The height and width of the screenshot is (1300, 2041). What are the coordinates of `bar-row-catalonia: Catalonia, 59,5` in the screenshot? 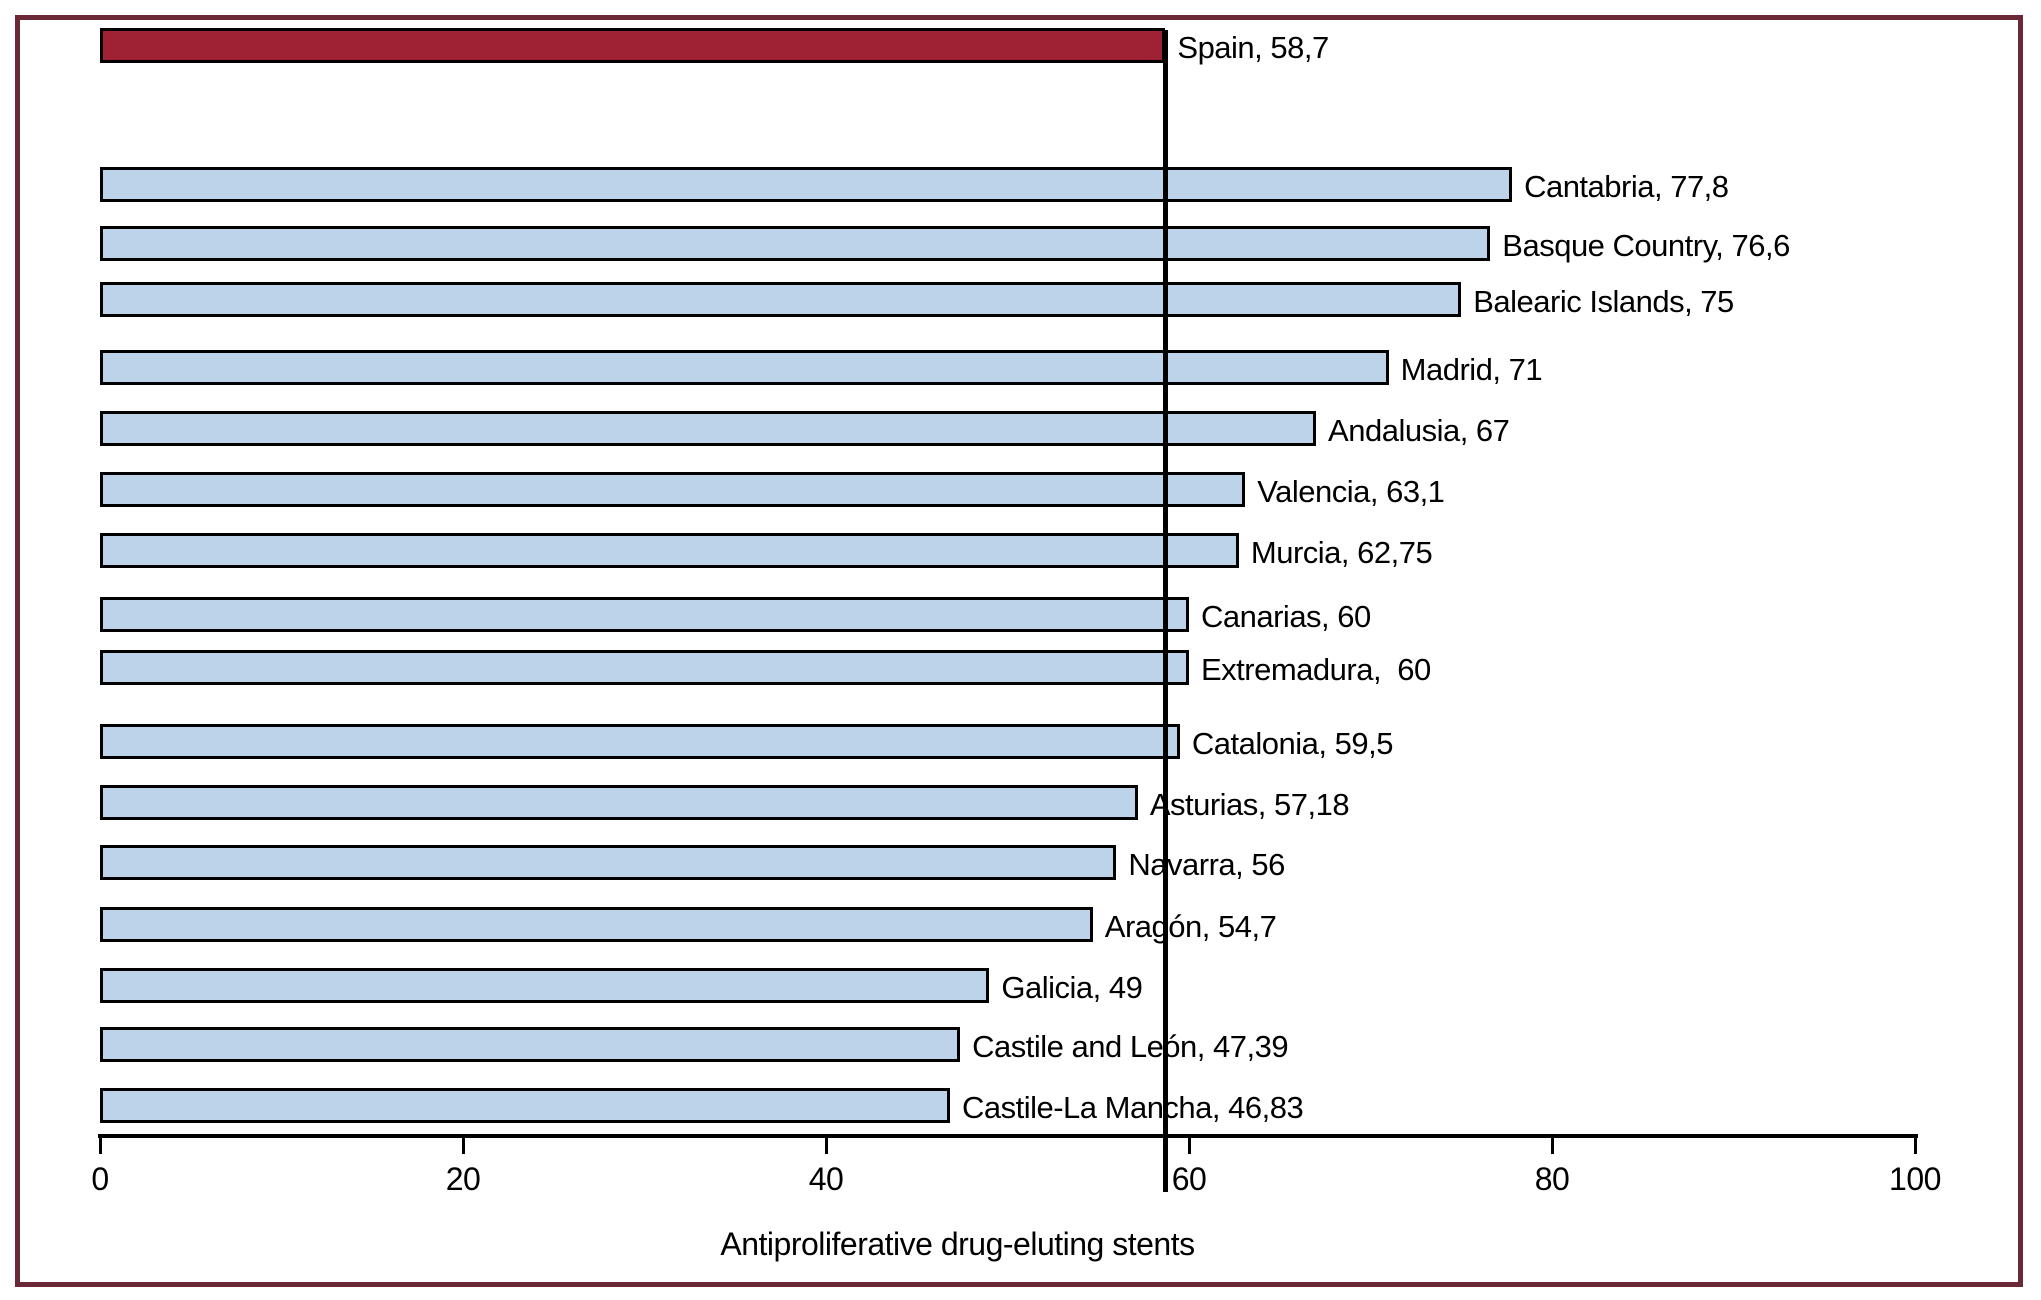 It's located at (1007, 742).